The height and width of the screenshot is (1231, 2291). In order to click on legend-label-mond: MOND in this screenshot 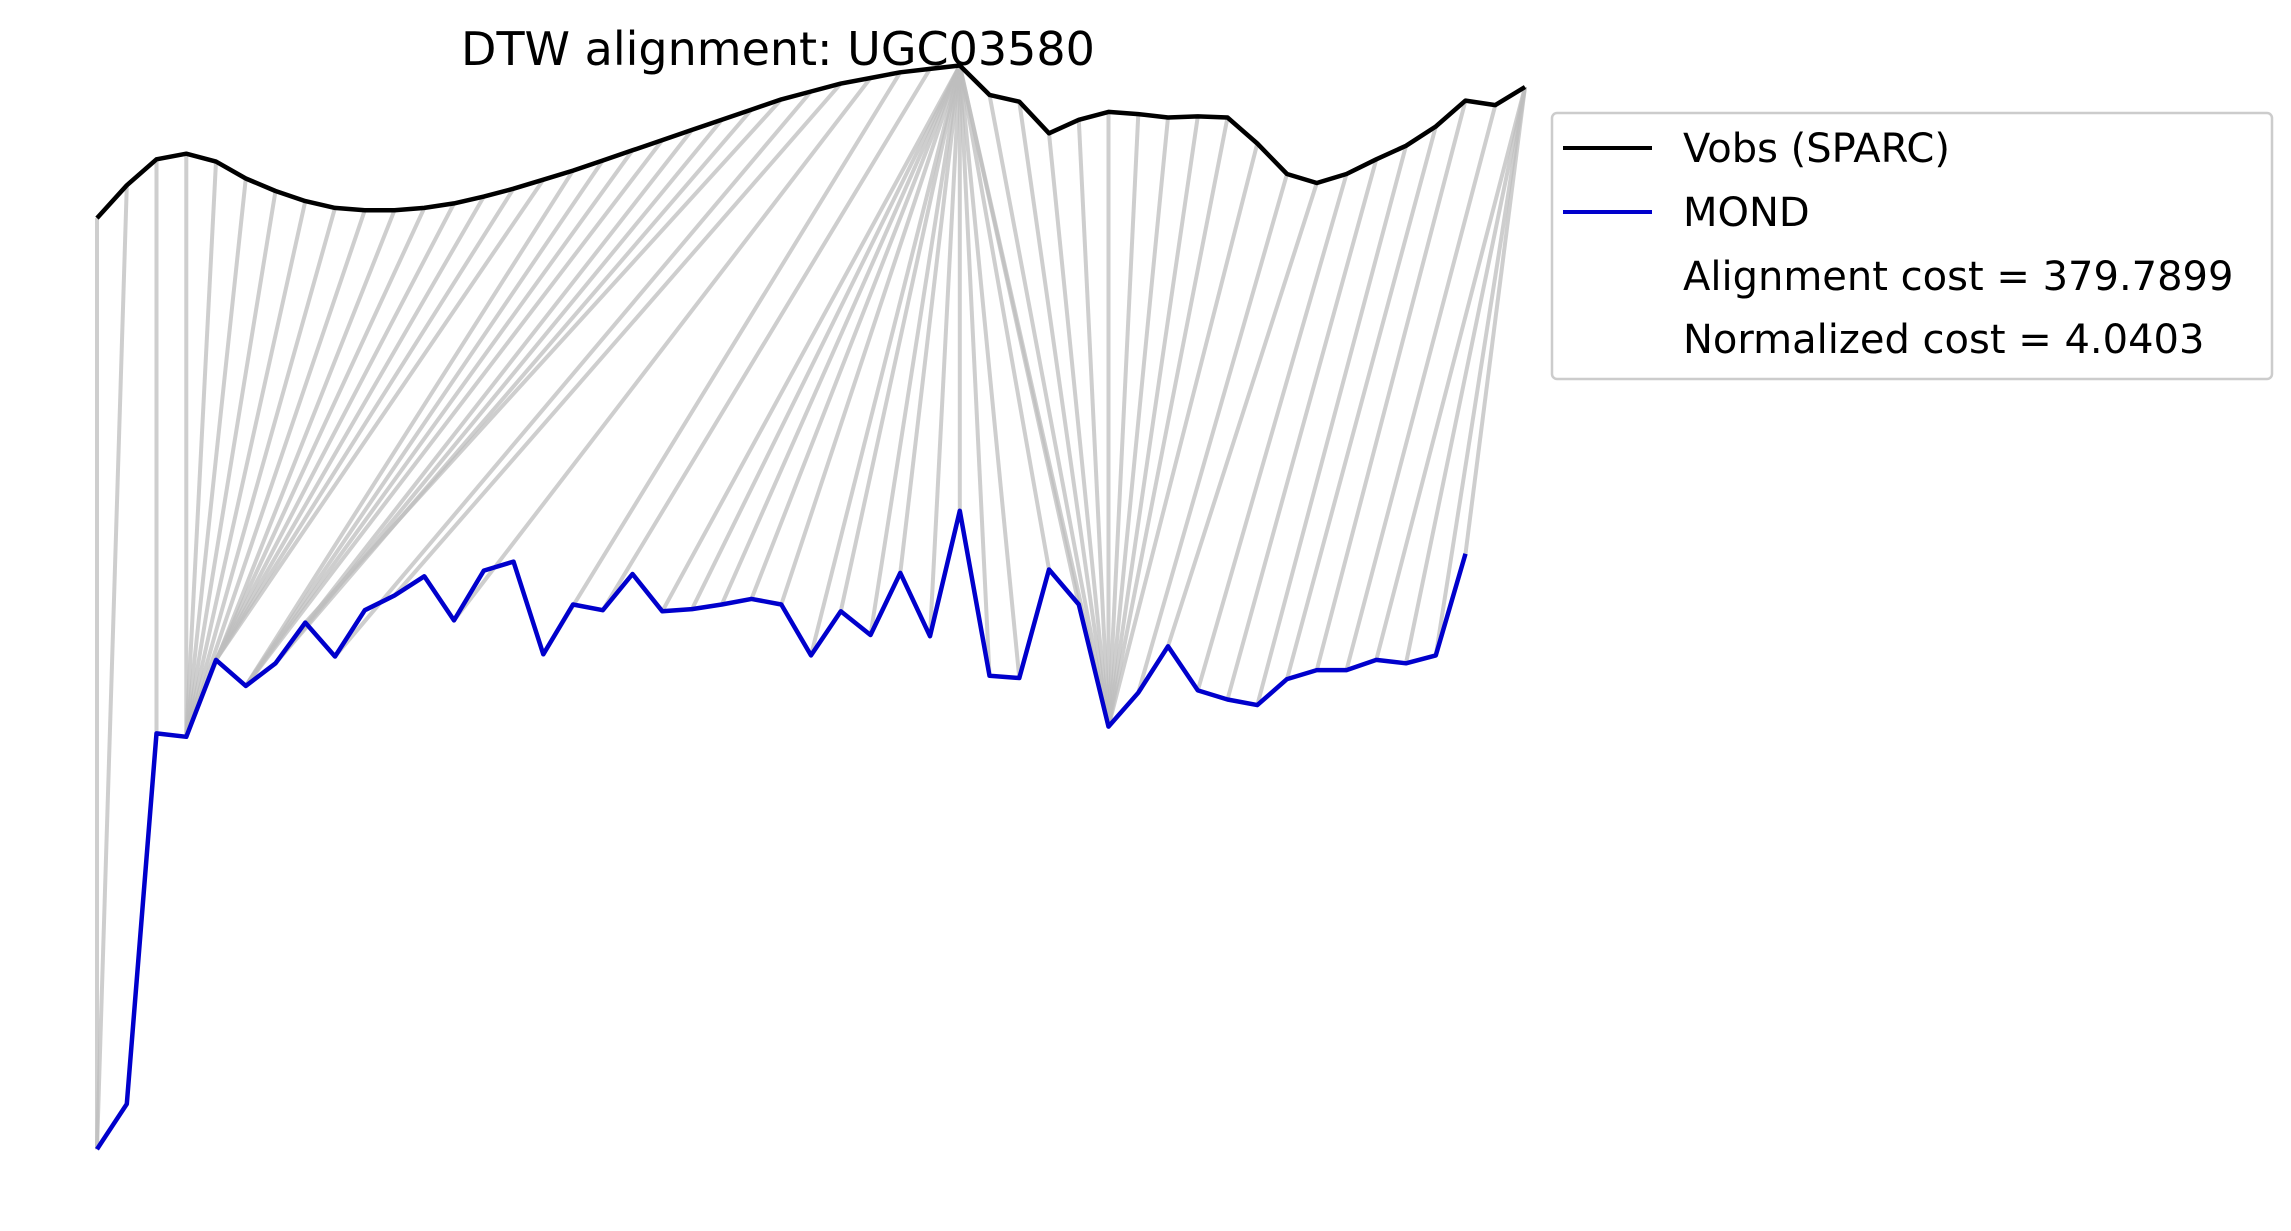, I will do `click(1746, 213)`.